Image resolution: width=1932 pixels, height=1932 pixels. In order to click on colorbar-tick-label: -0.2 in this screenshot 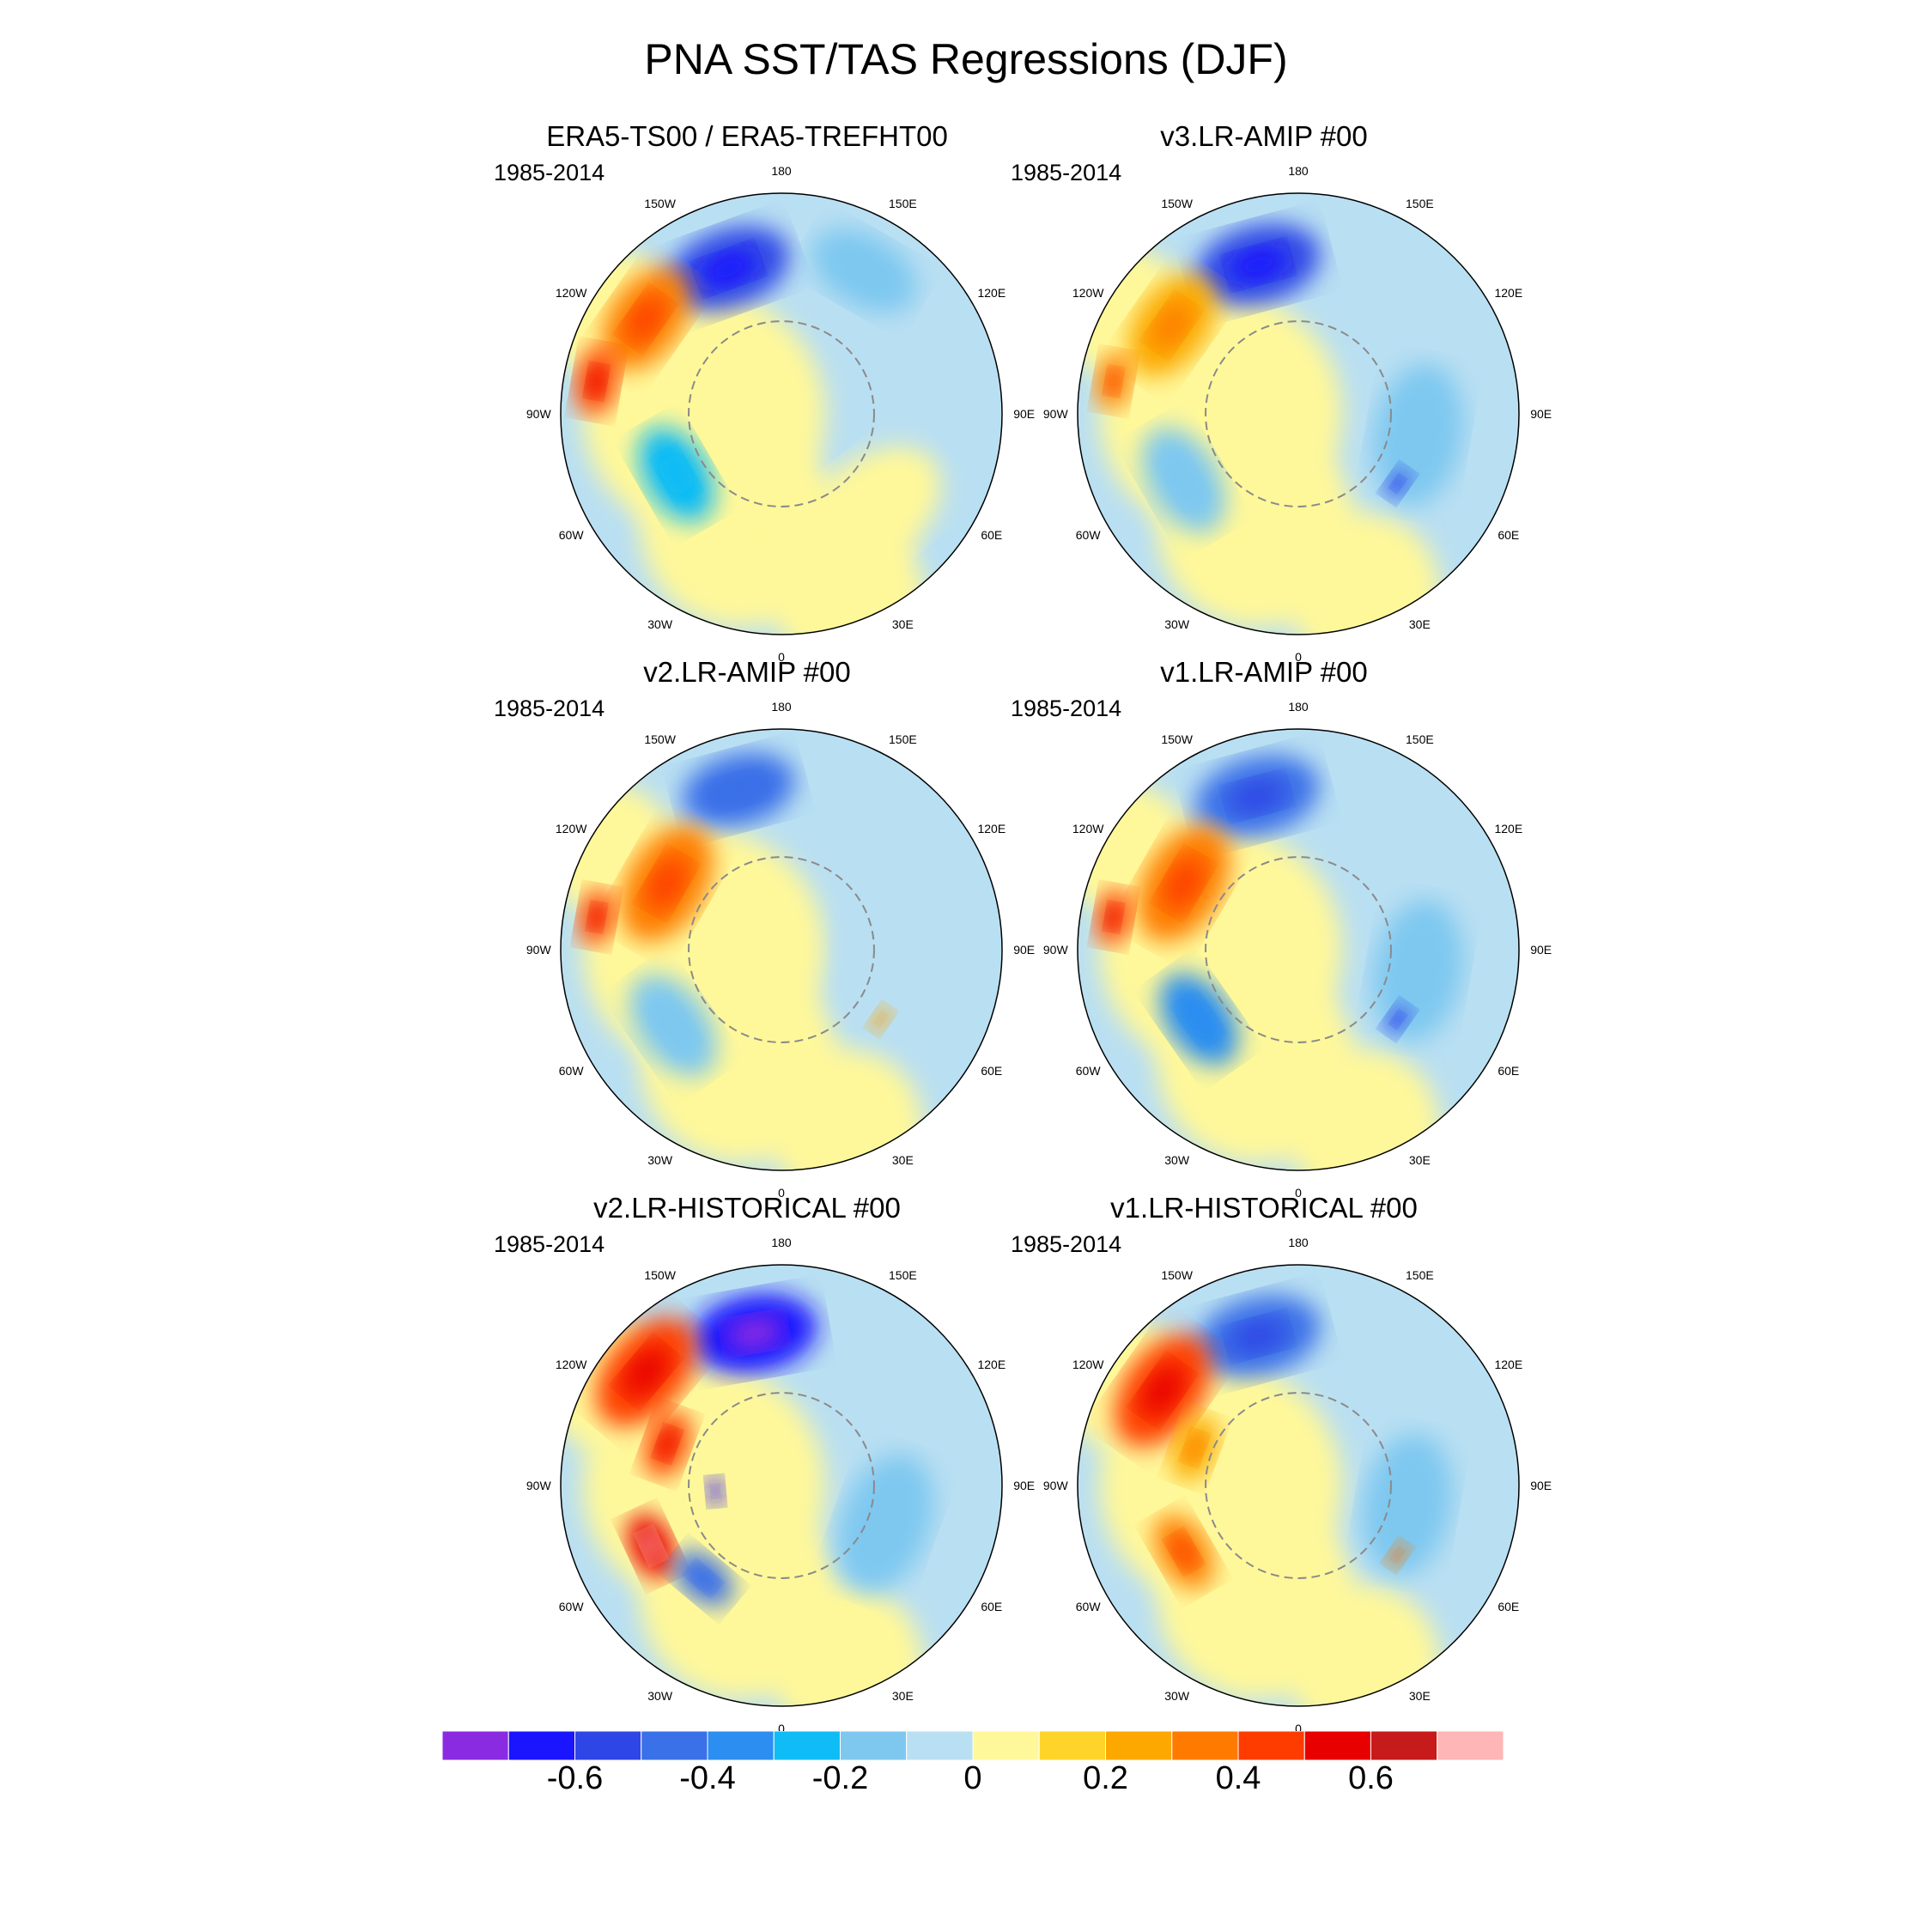, I will do `click(840, 1778)`.